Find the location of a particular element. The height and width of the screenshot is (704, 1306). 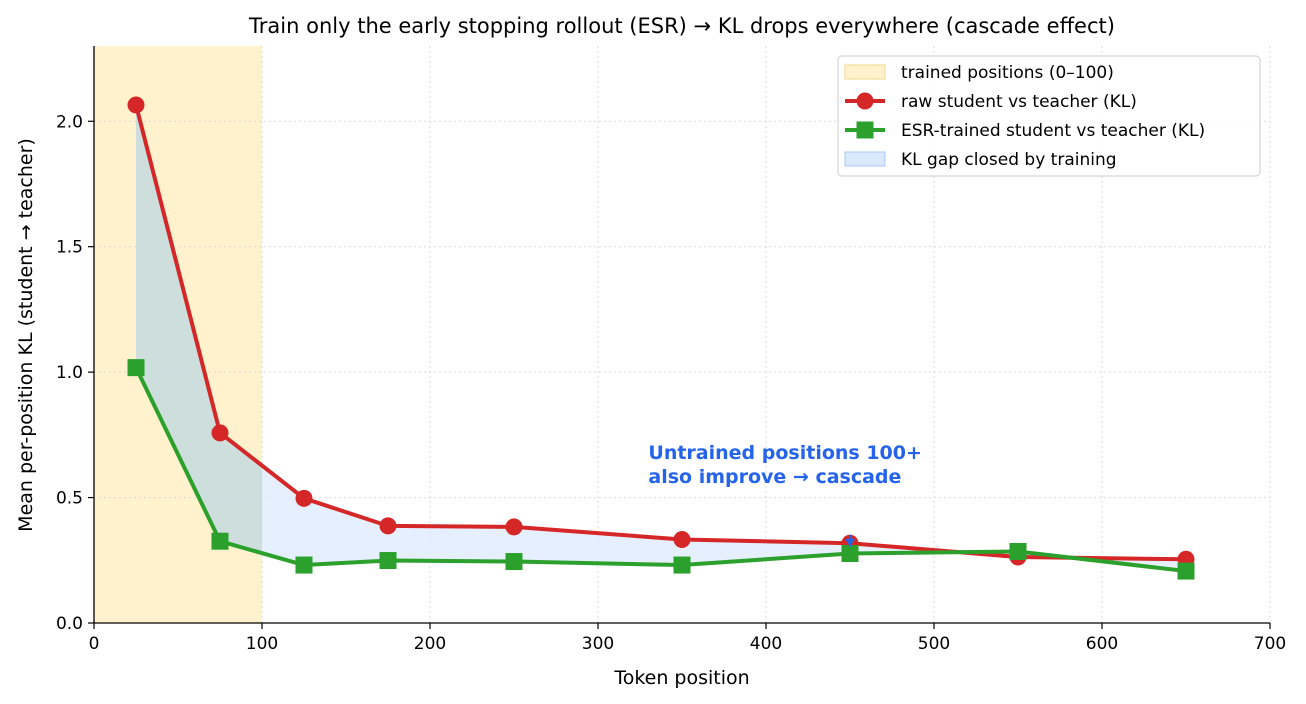

legend-label: raw student vs teacher (KL) is located at coordinates (1019, 102).